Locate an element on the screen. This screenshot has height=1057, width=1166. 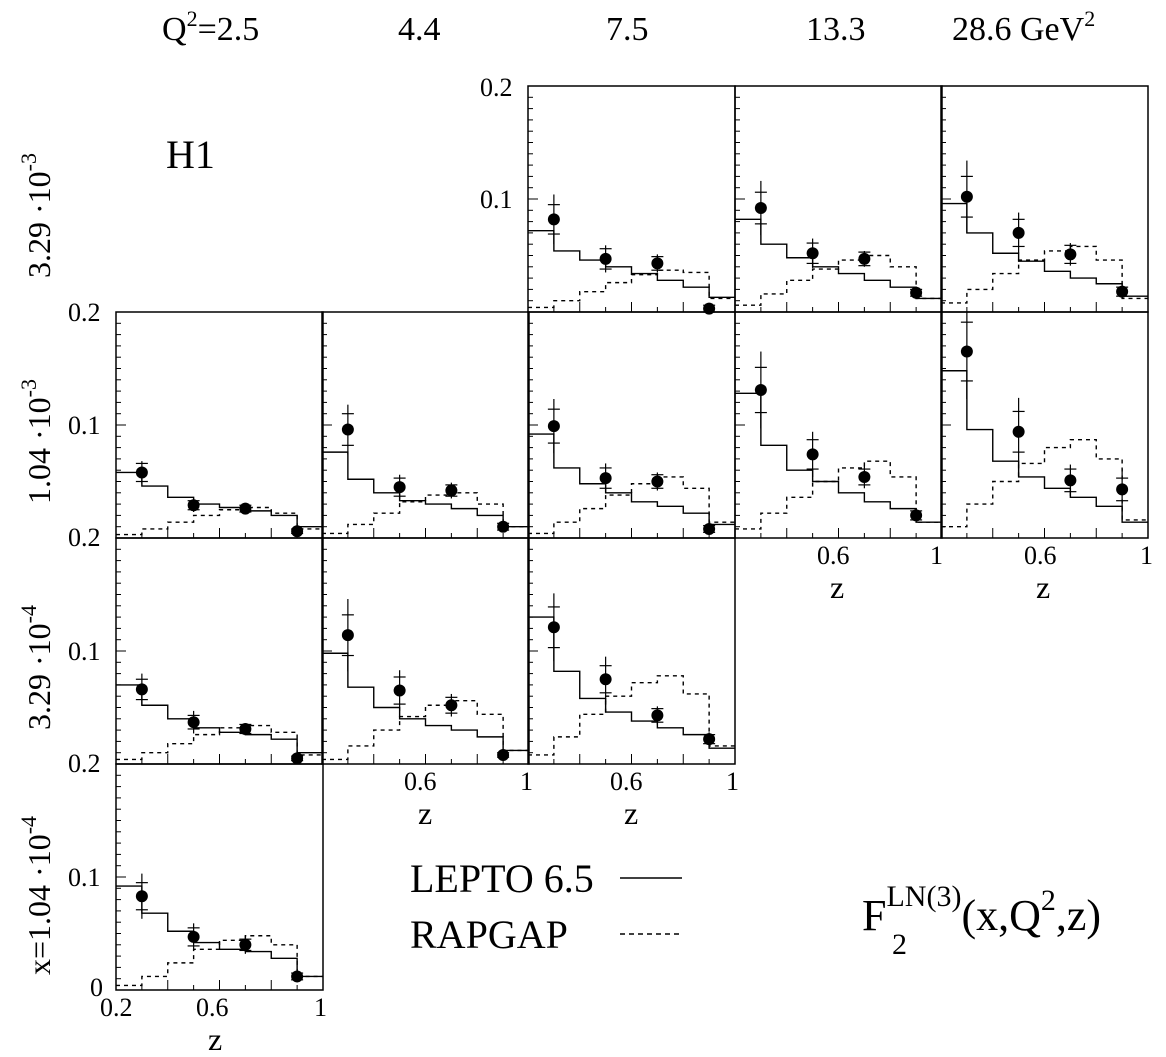
y-tick-mid-row2: 0.1 is located at coordinates (84, 651).